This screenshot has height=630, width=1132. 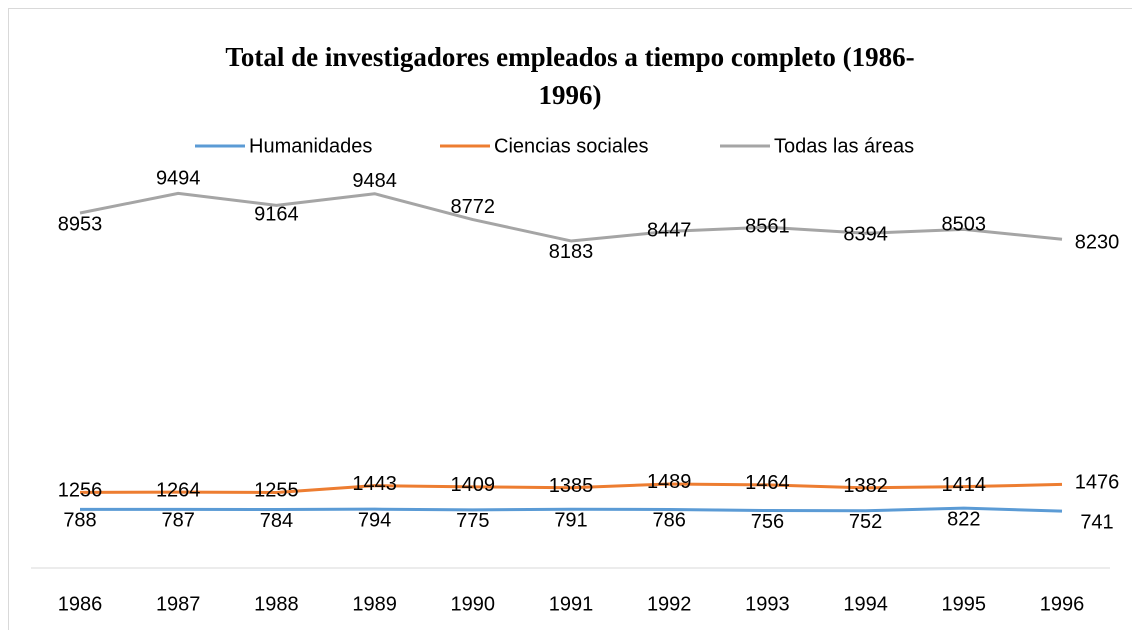 What do you see at coordinates (79, 521) in the screenshot?
I see `data-label: 788` at bounding box center [79, 521].